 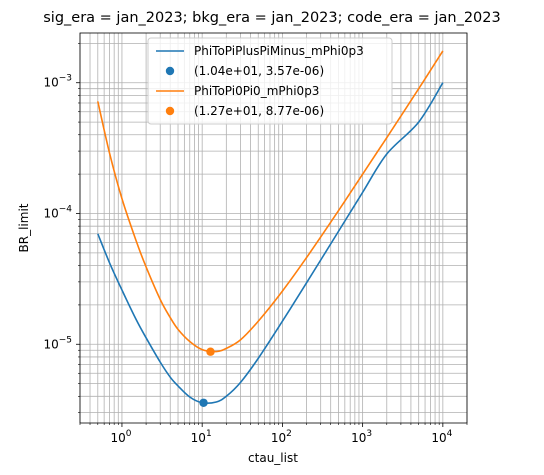 What do you see at coordinates (57, 343) in the screenshot?
I see `y-tick-label: 10⁻⁵` at bounding box center [57, 343].